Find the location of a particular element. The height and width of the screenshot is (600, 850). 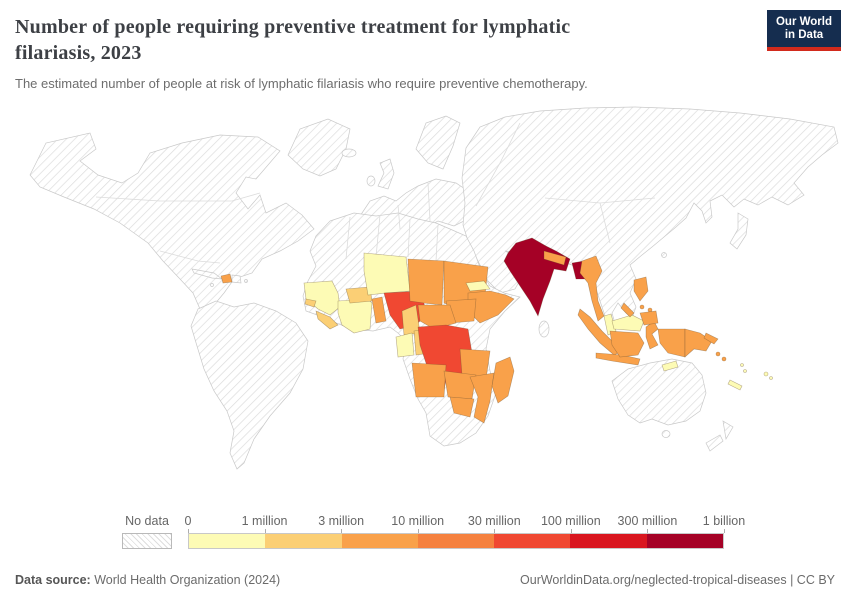

country-philippines-luzon is located at coordinates (641, 289).